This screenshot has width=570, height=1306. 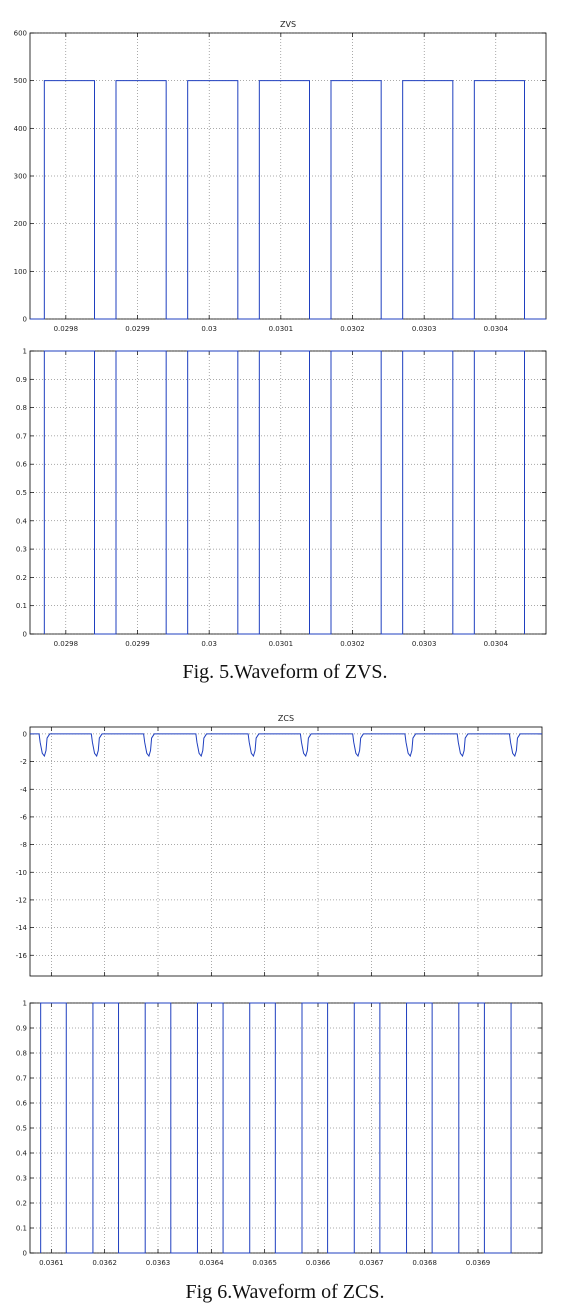 I want to click on chart-title: ZVS, so click(x=288, y=24).